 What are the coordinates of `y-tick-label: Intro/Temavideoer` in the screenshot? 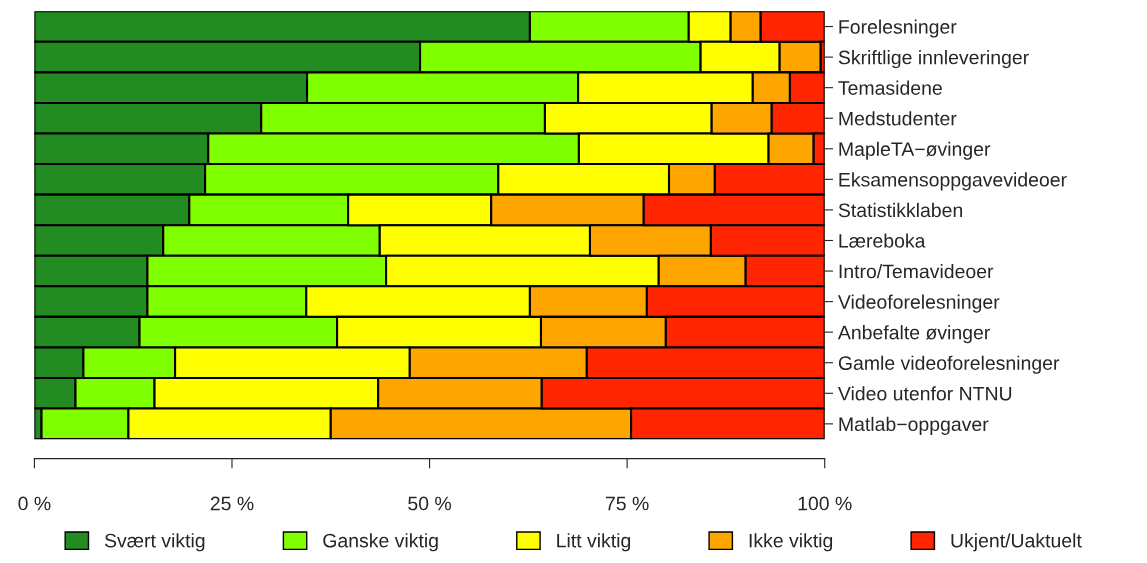 It's located at (916, 271).